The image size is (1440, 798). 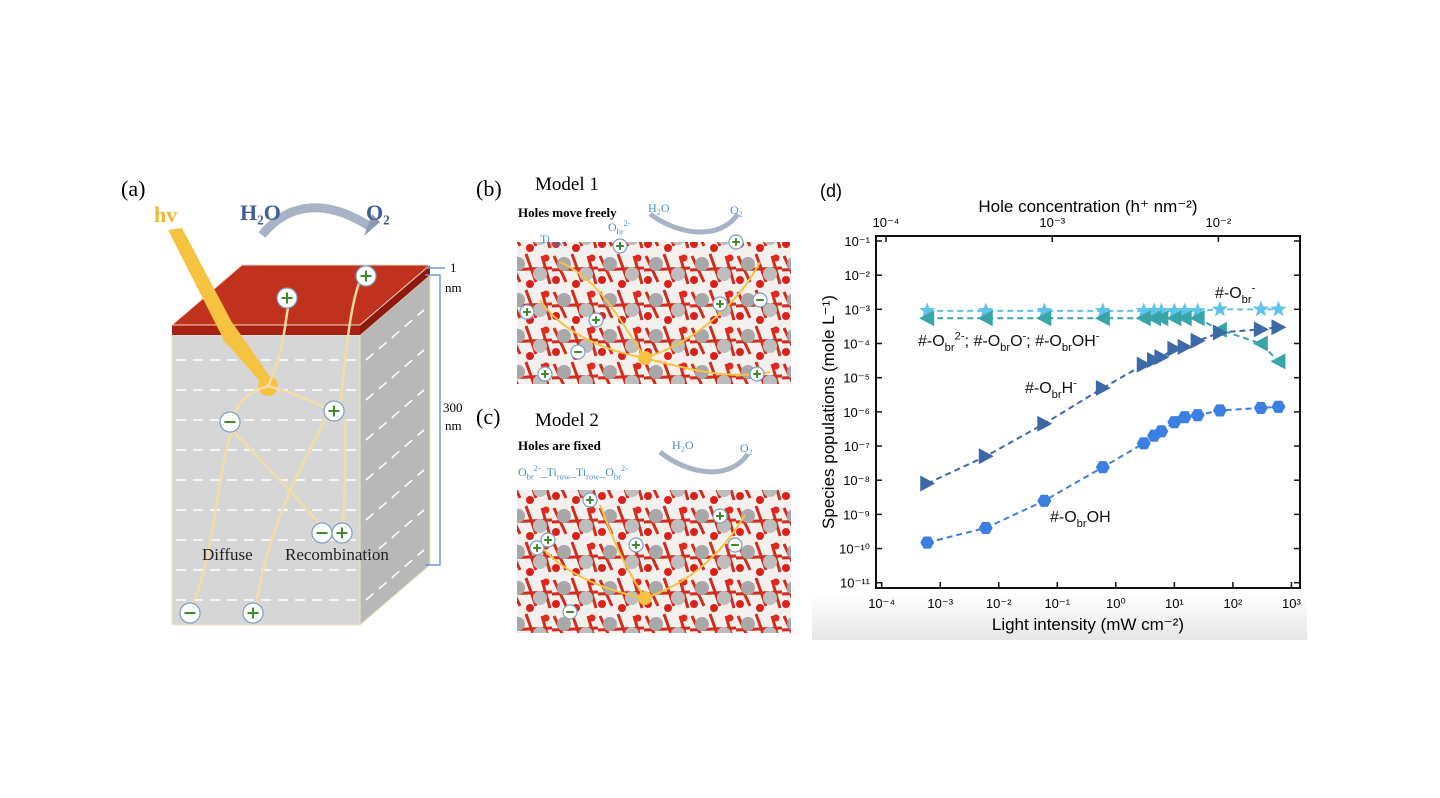 I want to click on x2-tick-label: 10⁻⁴, so click(x=886, y=222).